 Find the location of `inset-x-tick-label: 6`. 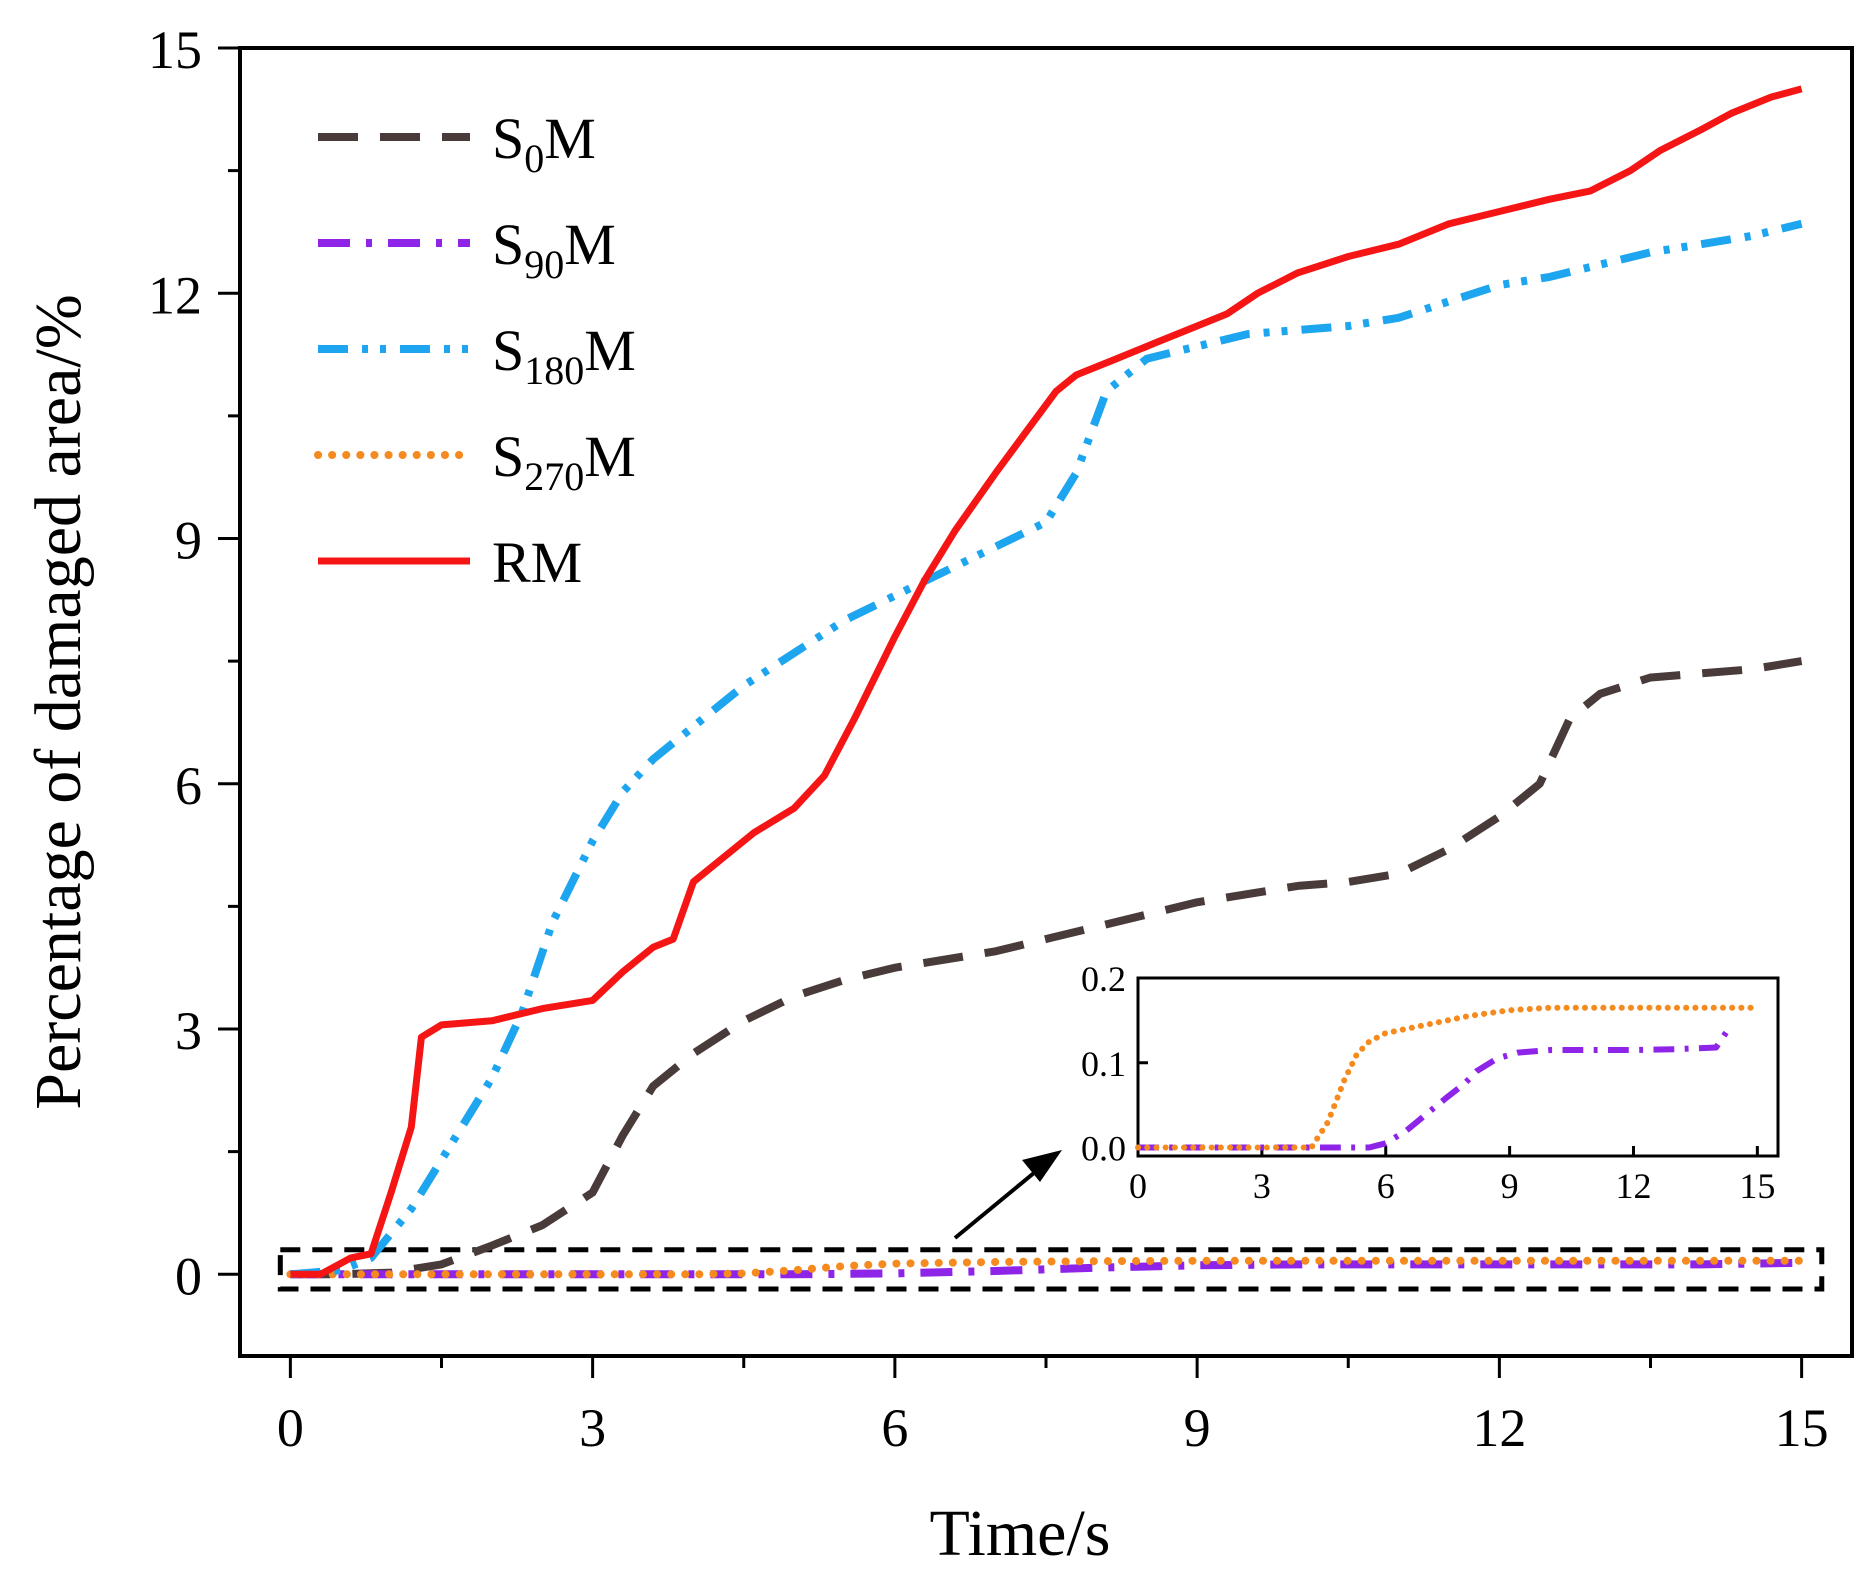

inset-x-tick-label: 6 is located at coordinates (1386, 1186).